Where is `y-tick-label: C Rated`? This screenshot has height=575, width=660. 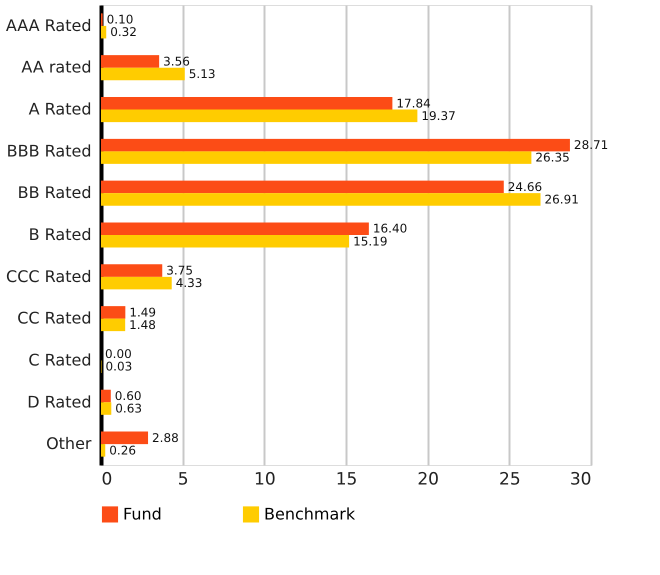
y-tick-label: C Rated is located at coordinates (60, 360).